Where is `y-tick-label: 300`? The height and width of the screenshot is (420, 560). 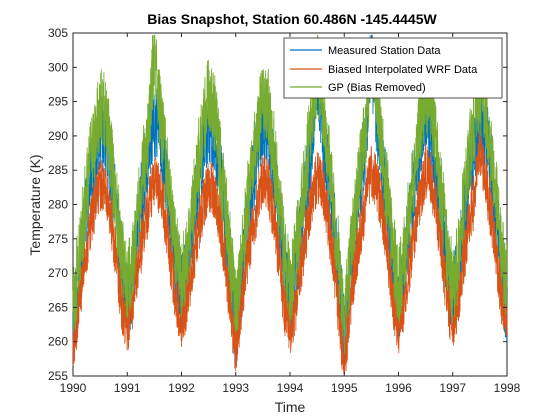
y-tick-label: 300 is located at coordinates (58, 67).